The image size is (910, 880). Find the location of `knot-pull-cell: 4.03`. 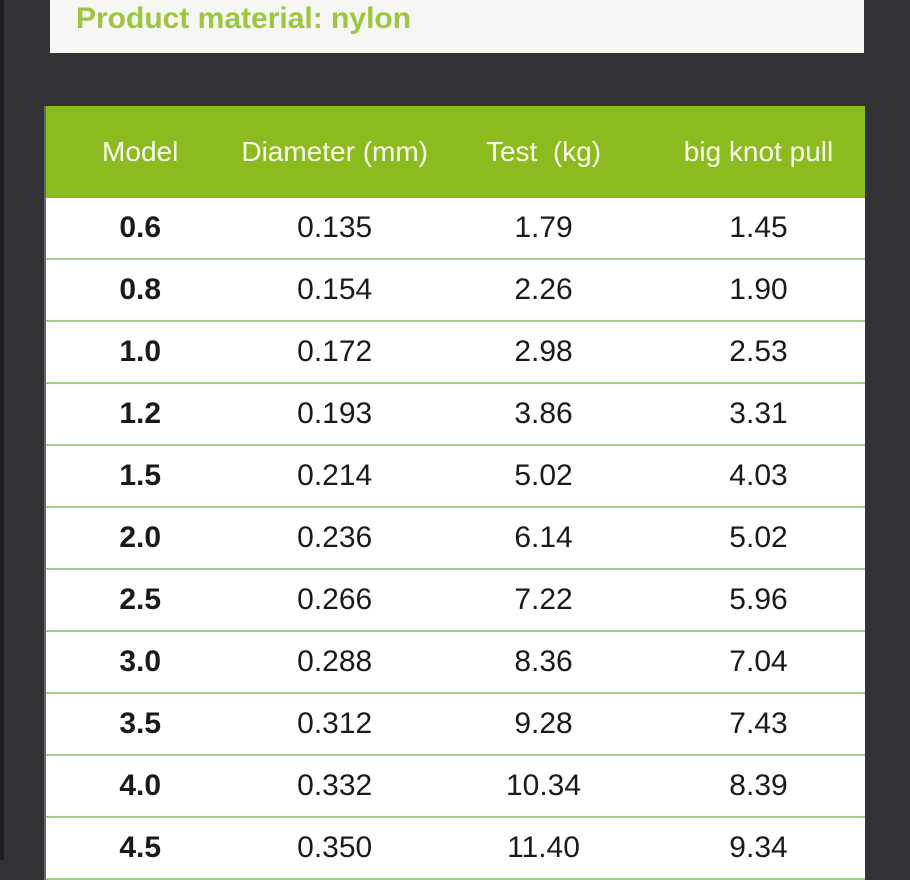

knot-pull-cell: 4.03 is located at coordinates (758, 475).